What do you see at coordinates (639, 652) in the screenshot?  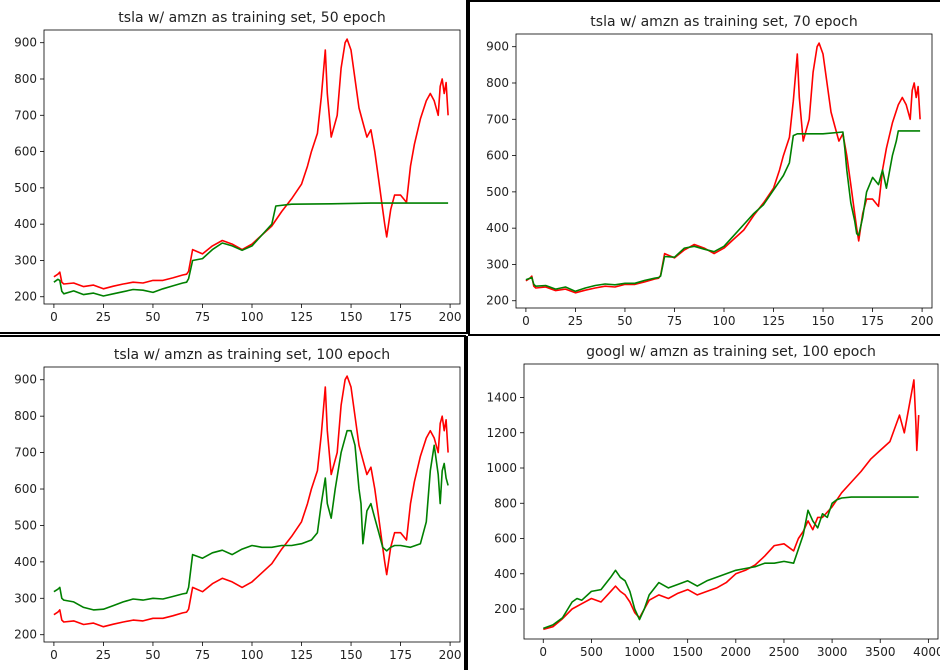 I see `x-tick-label: 1000` at bounding box center [639, 652].